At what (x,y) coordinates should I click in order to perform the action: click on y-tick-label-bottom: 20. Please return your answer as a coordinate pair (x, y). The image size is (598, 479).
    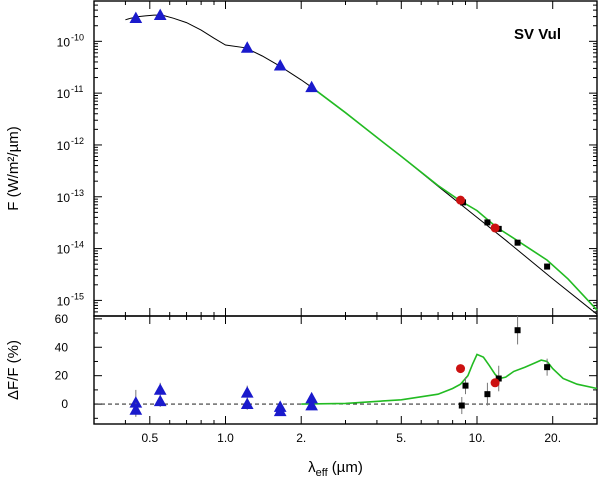
    Looking at the image, I should click on (62, 376).